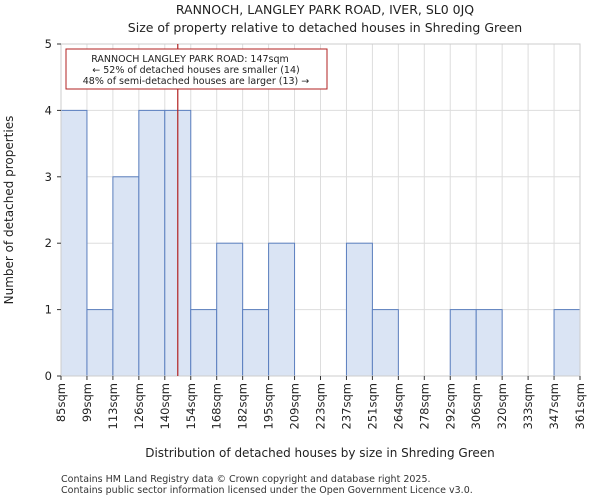 Image resolution: width=600 pixels, height=500 pixels. I want to click on x-tick-label: 264sqm, so click(398, 406).